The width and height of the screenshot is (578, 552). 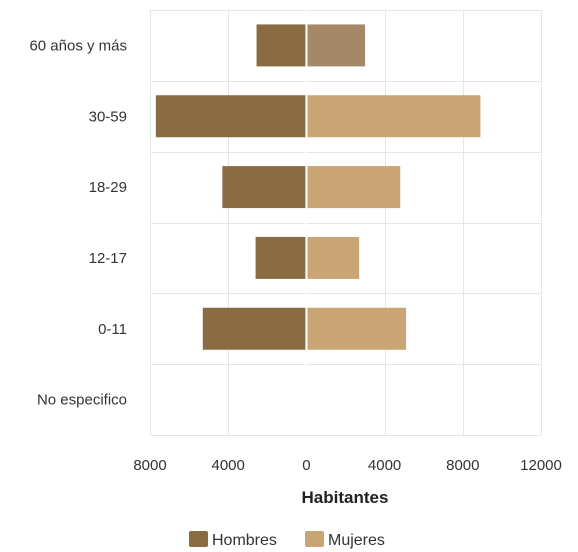 I want to click on category-label: 12-17, so click(x=108, y=258).